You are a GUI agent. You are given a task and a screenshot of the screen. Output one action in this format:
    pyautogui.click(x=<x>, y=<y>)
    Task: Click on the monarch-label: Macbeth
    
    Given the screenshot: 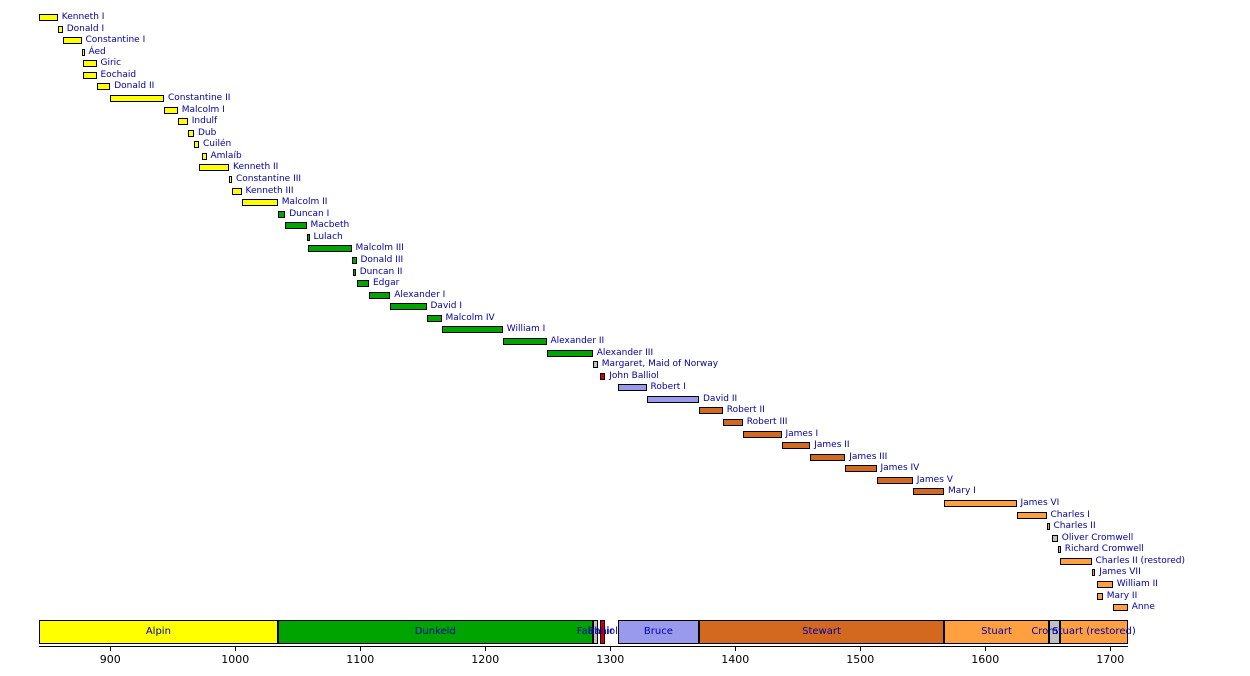 What is the action you would take?
    pyautogui.click(x=330, y=225)
    